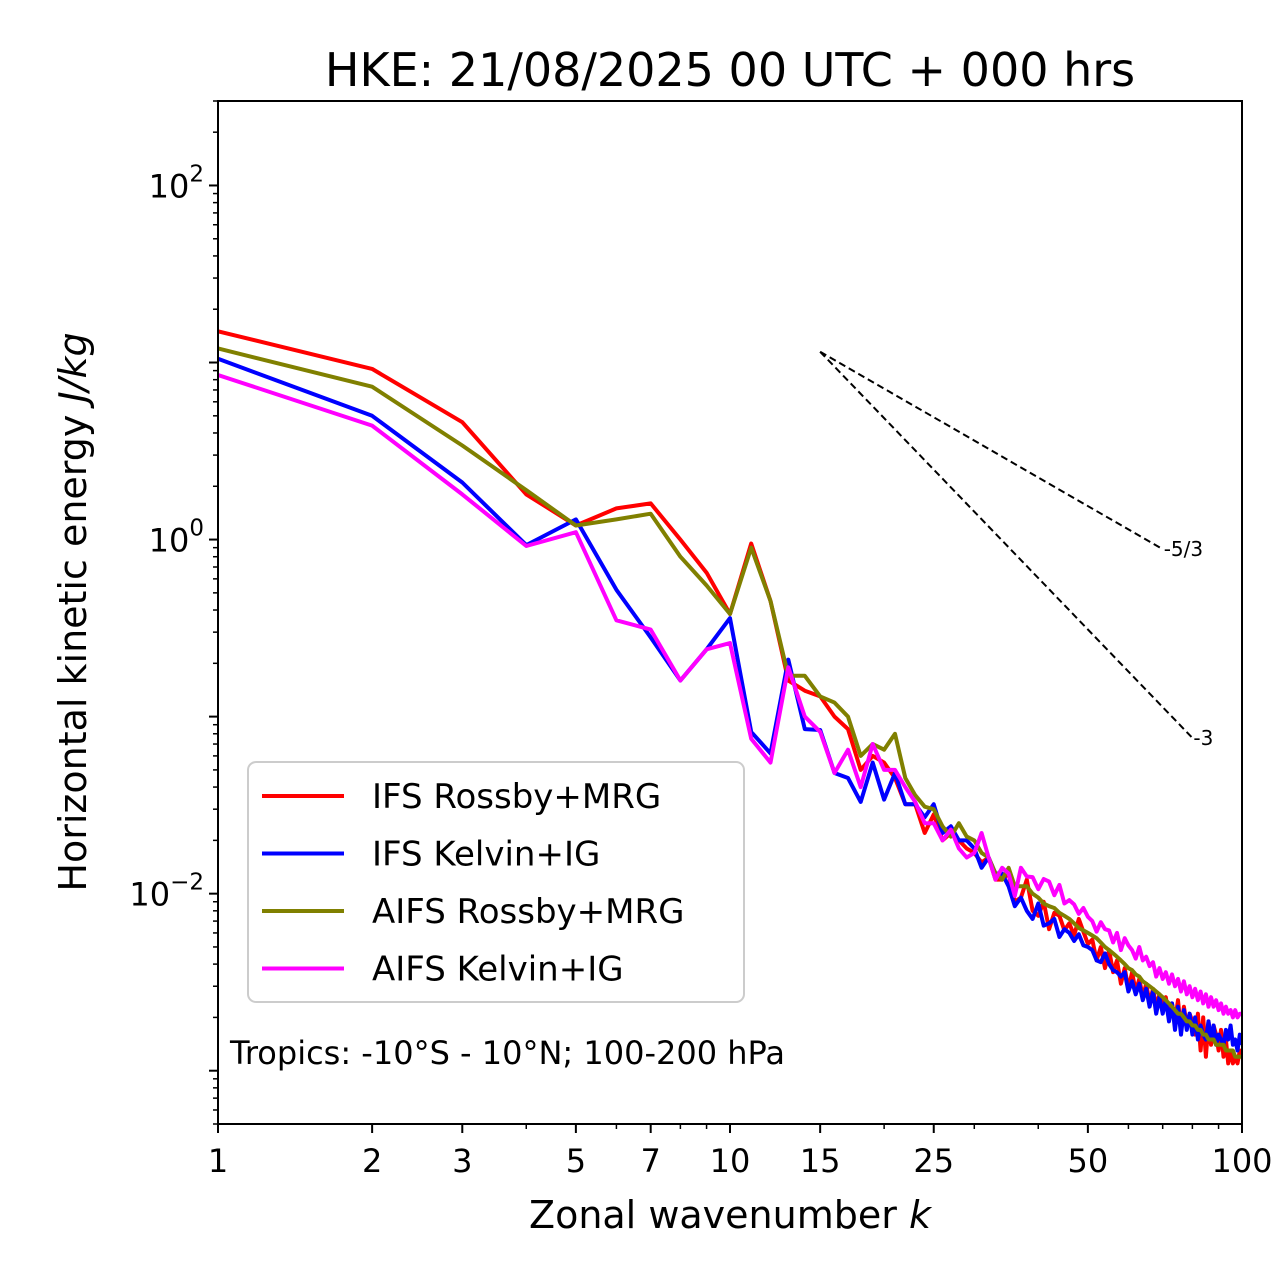 This screenshot has width=1280, height=1288. What do you see at coordinates (176, 183) in the screenshot?
I see `y-tick-label: 10²` at bounding box center [176, 183].